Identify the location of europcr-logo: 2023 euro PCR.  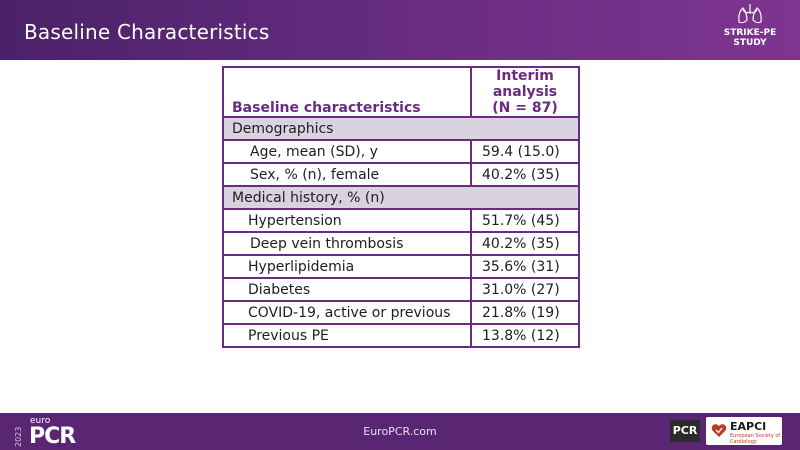
(54, 432).